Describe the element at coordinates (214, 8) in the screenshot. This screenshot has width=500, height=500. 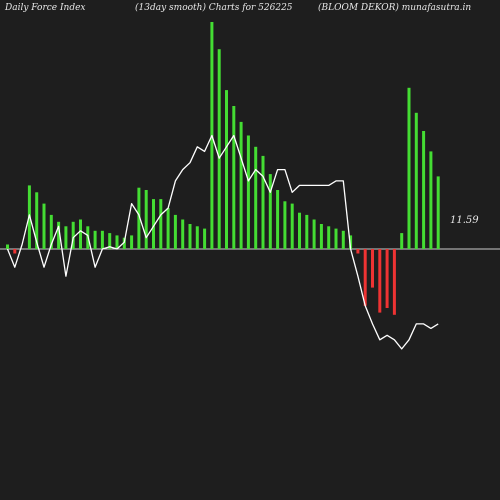
I see `chart-title-middle: (13day smooth) Charts for 526225` at that location.